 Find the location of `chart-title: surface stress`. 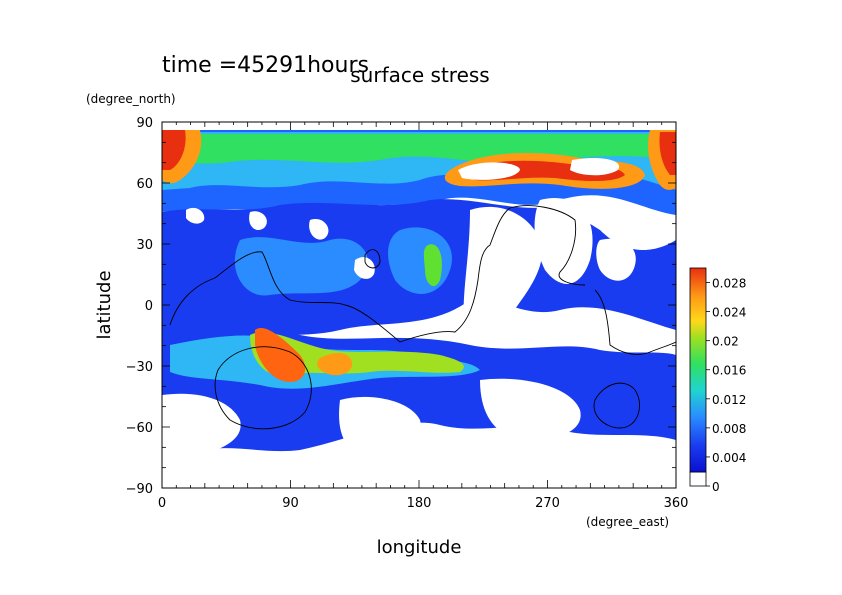

chart-title: surface stress is located at coordinates (419, 75).